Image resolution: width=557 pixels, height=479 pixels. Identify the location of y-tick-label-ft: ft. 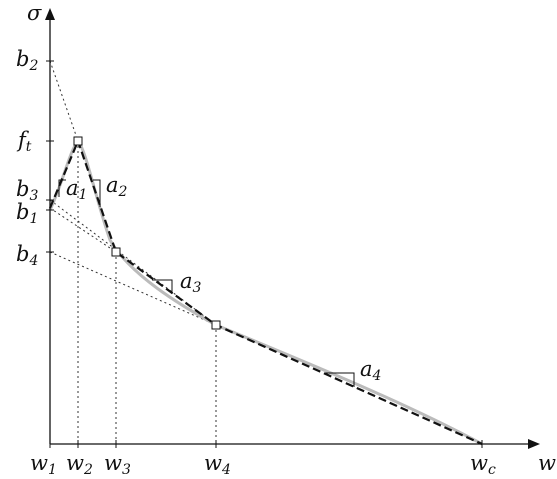
(24, 141).